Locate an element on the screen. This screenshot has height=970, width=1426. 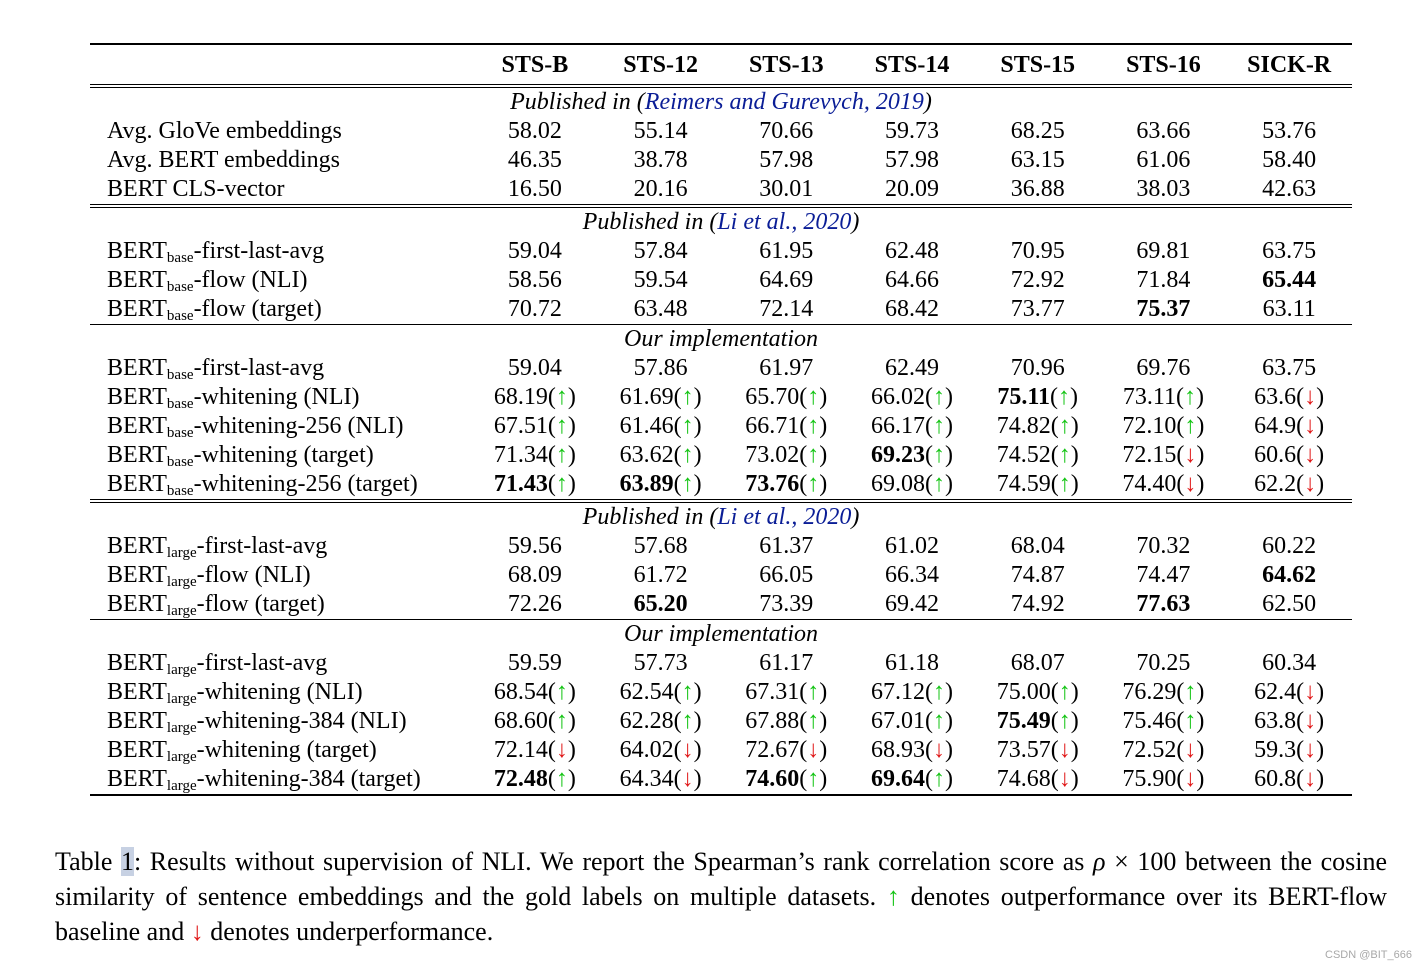
section-label: Published in ( is located at coordinates (650, 222).